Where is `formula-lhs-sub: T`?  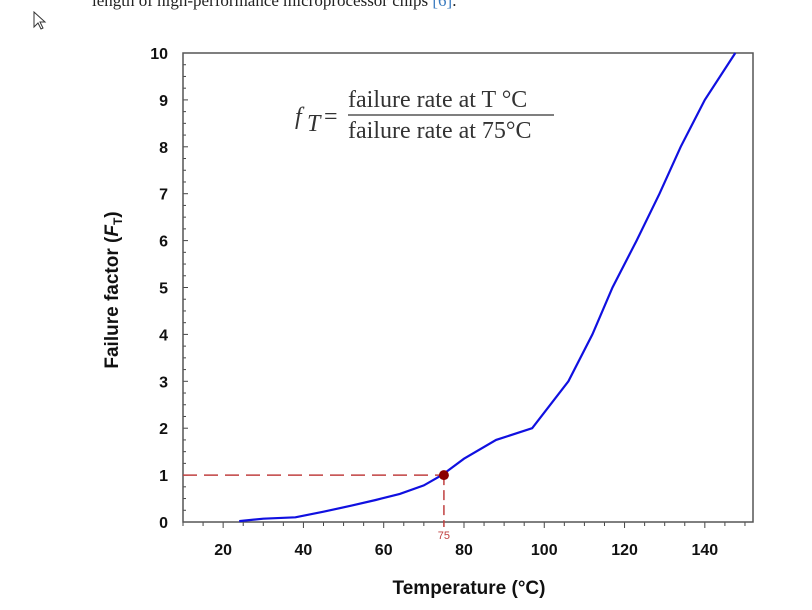
formula-lhs-sub: T is located at coordinates (314, 124).